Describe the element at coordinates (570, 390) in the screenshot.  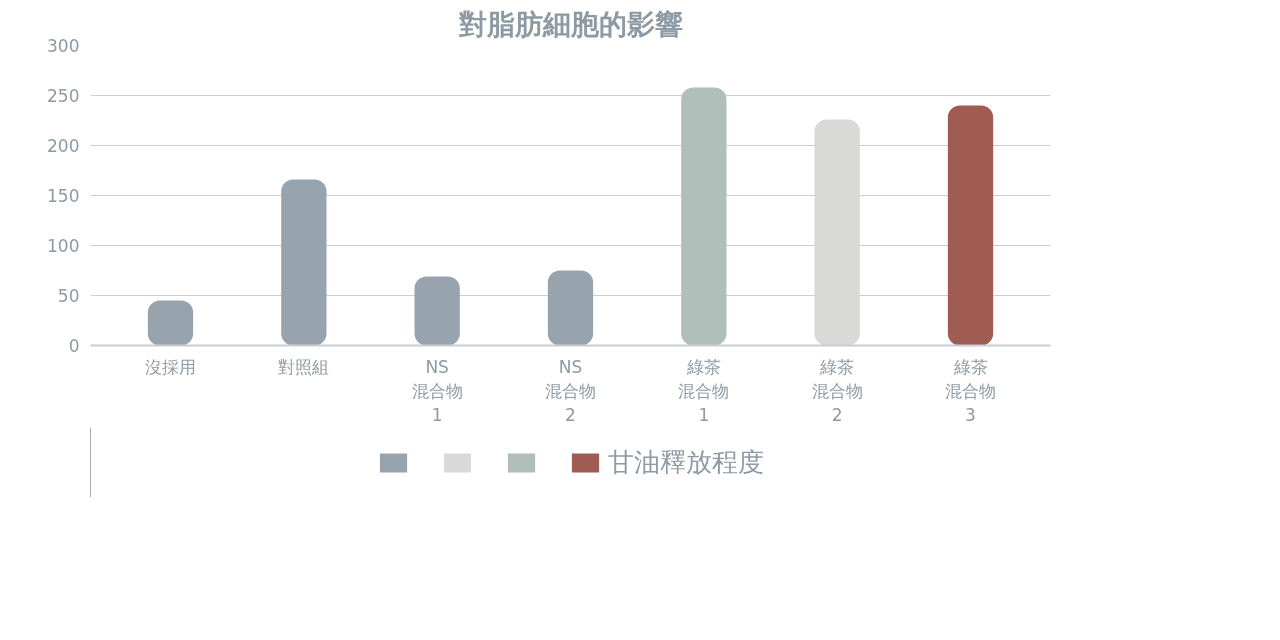
I see `x-tick-label: NS 混合物 2` at that location.